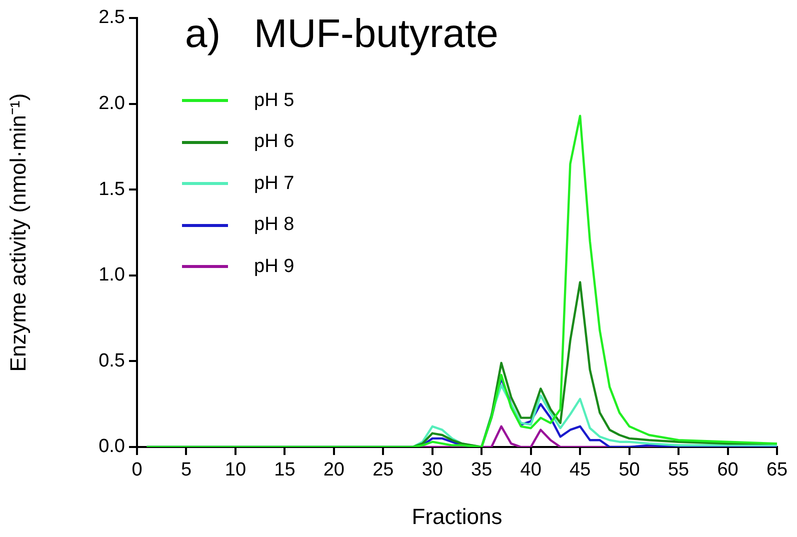 The height and width of the screenshot is (537, 797). I want to click on y-tick-label: 2.0, so click(111, 103).